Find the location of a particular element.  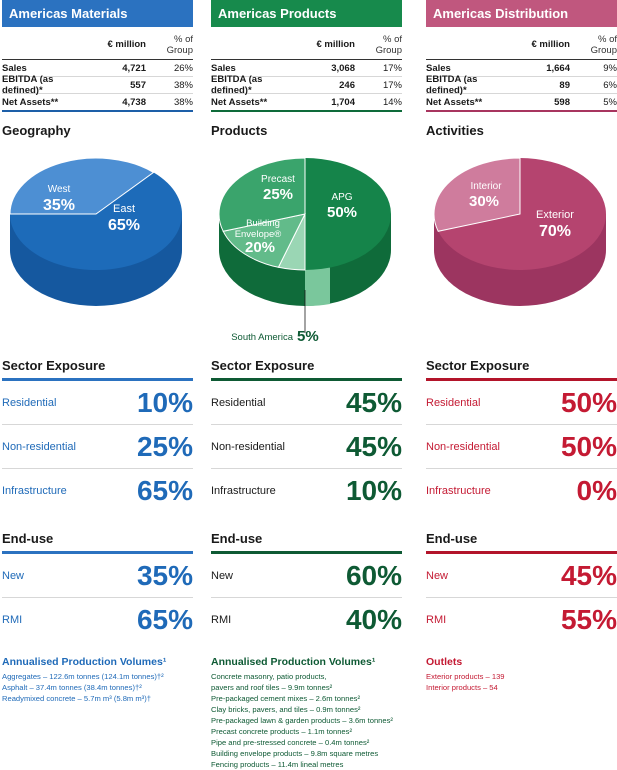

pie-title: Products is located at coordinates (239, 130).